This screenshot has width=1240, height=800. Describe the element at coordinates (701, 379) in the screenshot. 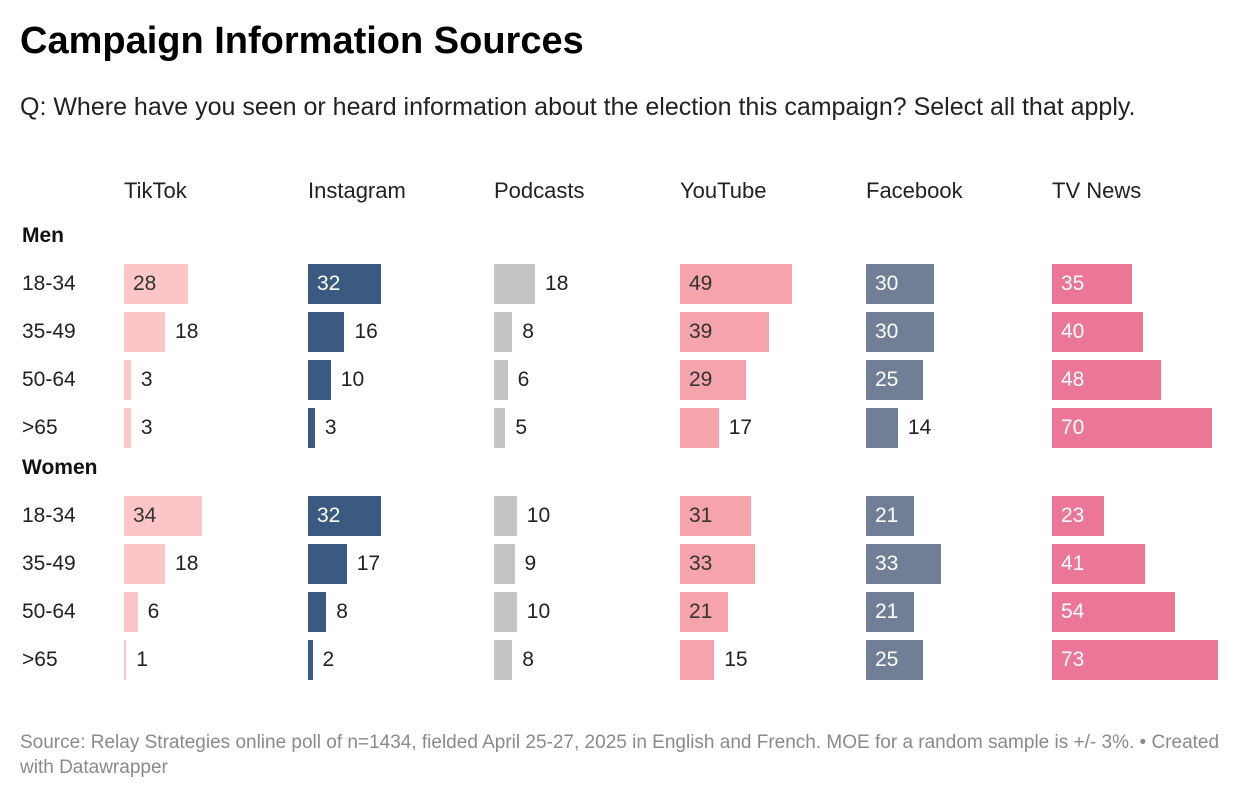

I see `data-label: 29` at that location.